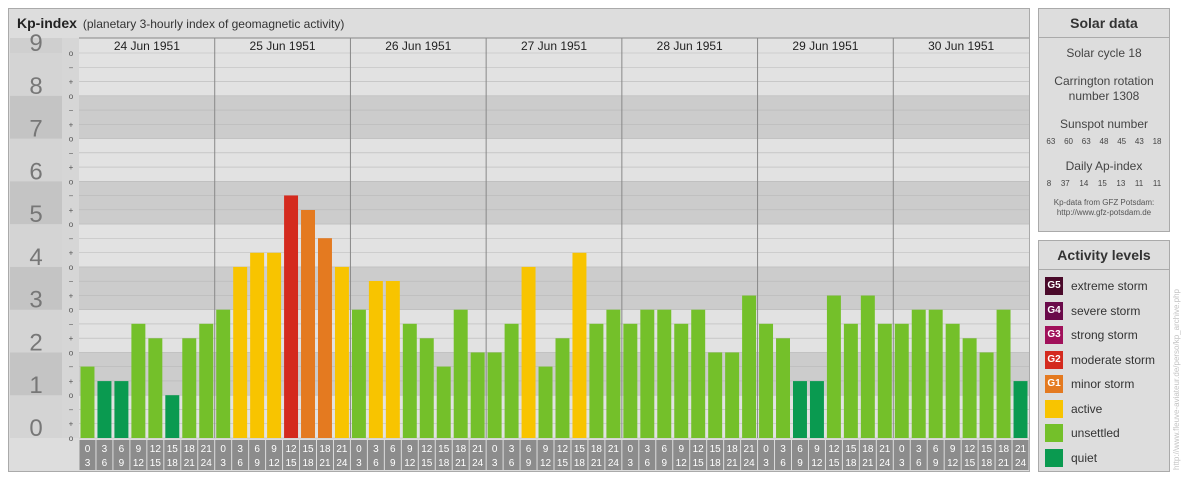  I want to click on interval-start-label: 21, so click(885, 449).